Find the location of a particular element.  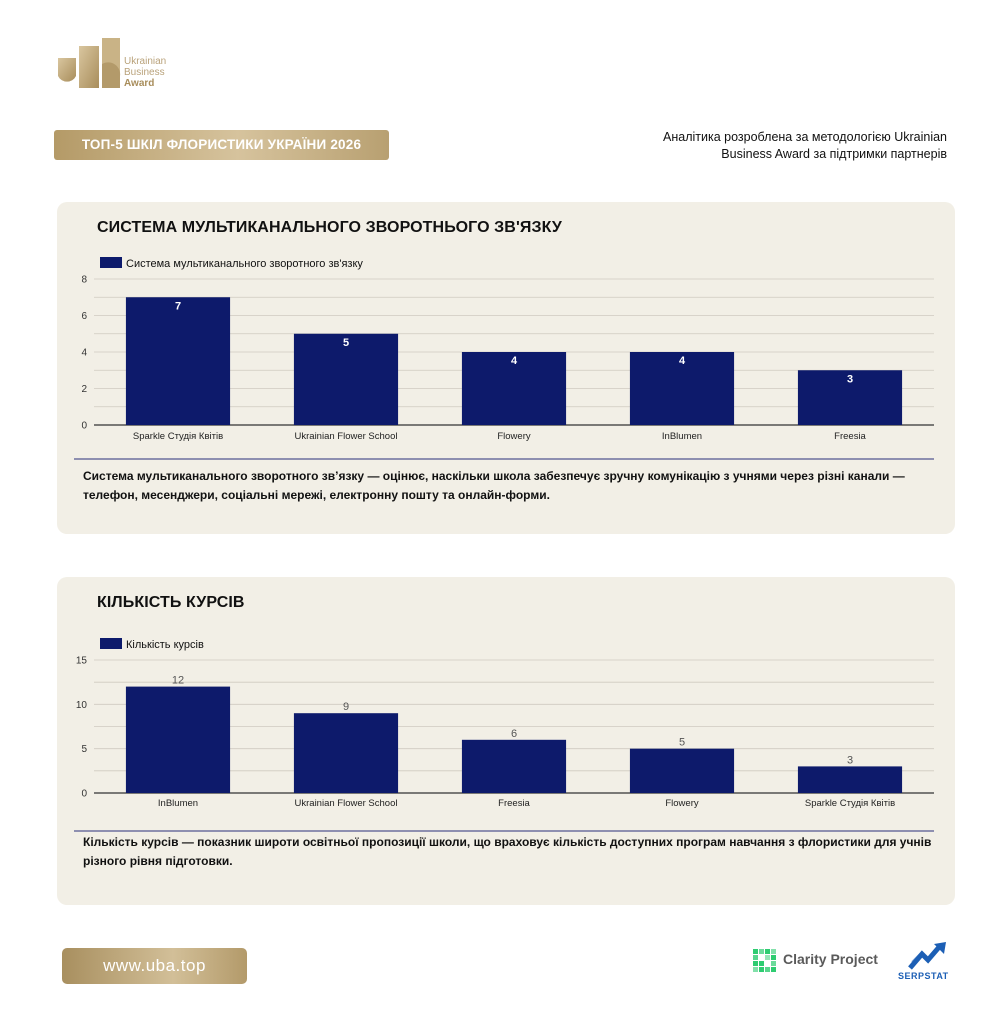

logo-line1: Ukrainian is located at coordinates (145, 61).